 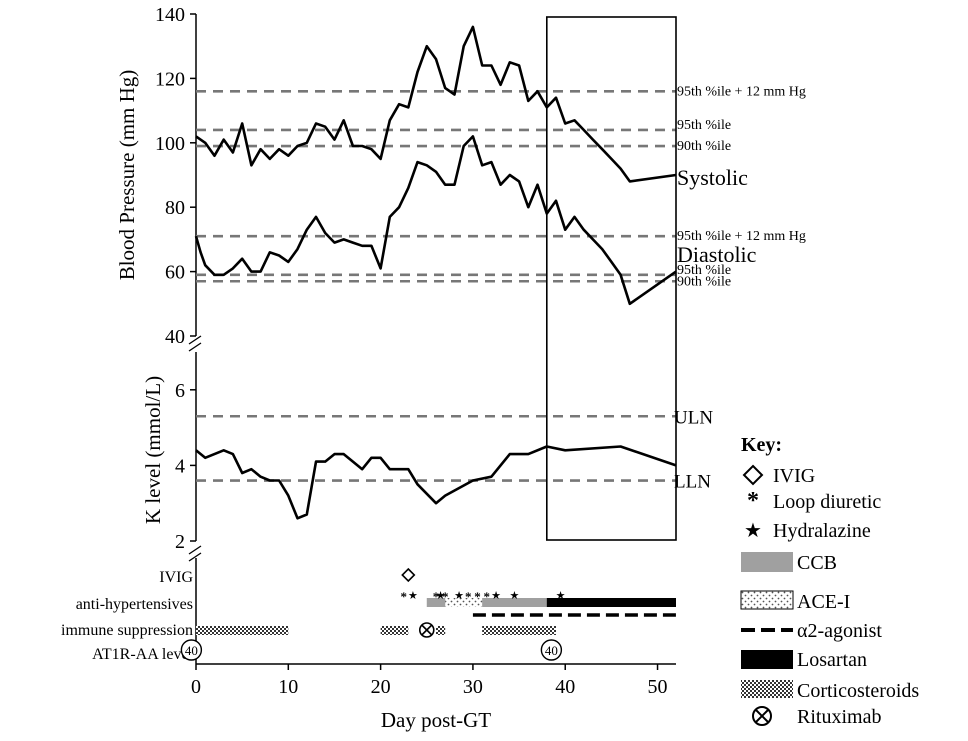 I want to click on bp-ref-label-0: 95th %ile + 12 mm Hg, so click(x=741, y=91).